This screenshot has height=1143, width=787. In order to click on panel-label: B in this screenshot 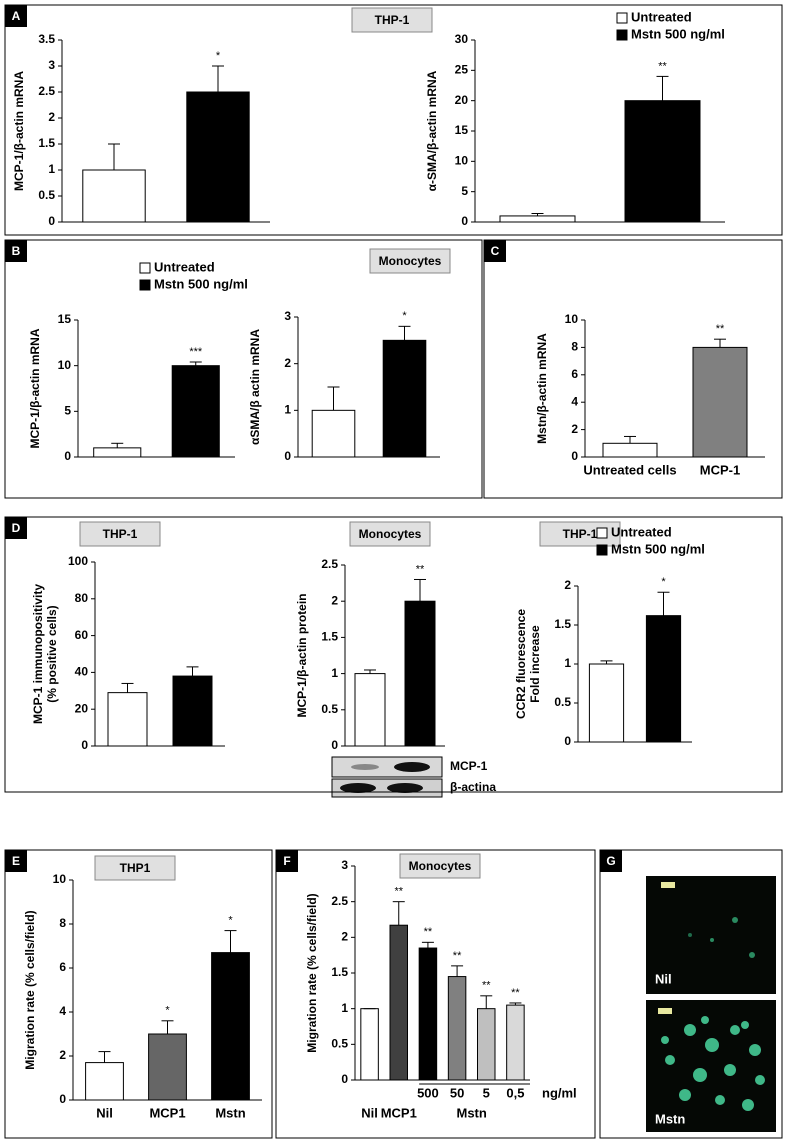, I will do `click(16, 251)`.